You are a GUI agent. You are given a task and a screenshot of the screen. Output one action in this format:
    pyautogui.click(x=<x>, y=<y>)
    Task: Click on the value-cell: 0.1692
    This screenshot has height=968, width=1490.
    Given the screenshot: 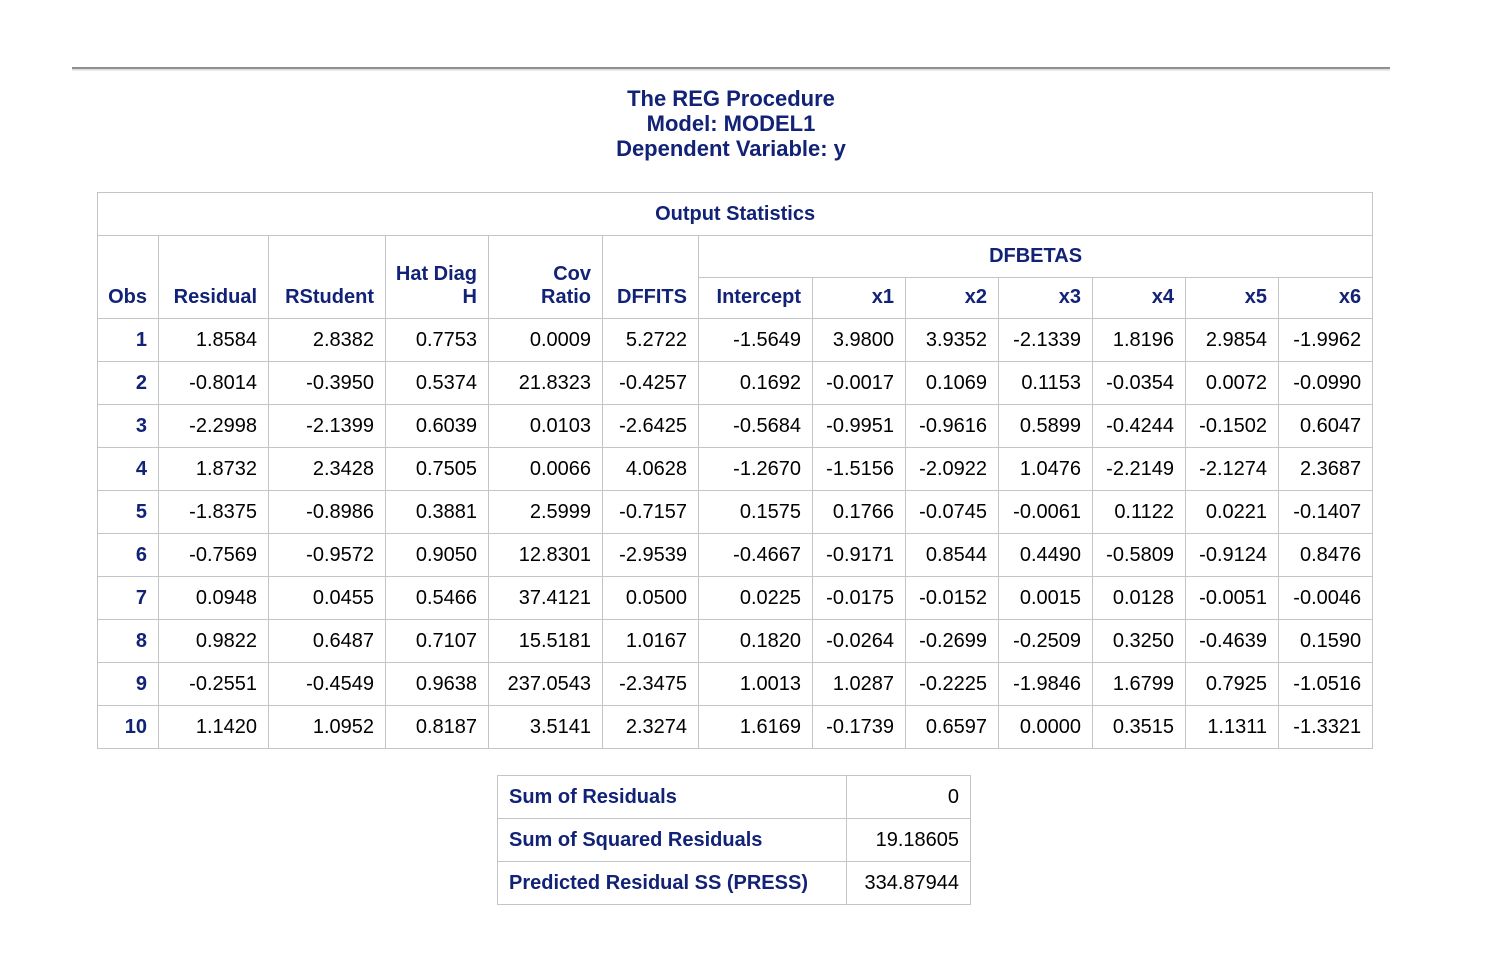 What is the action you would take?
    pyautogui.click(x=755, y=383)
    